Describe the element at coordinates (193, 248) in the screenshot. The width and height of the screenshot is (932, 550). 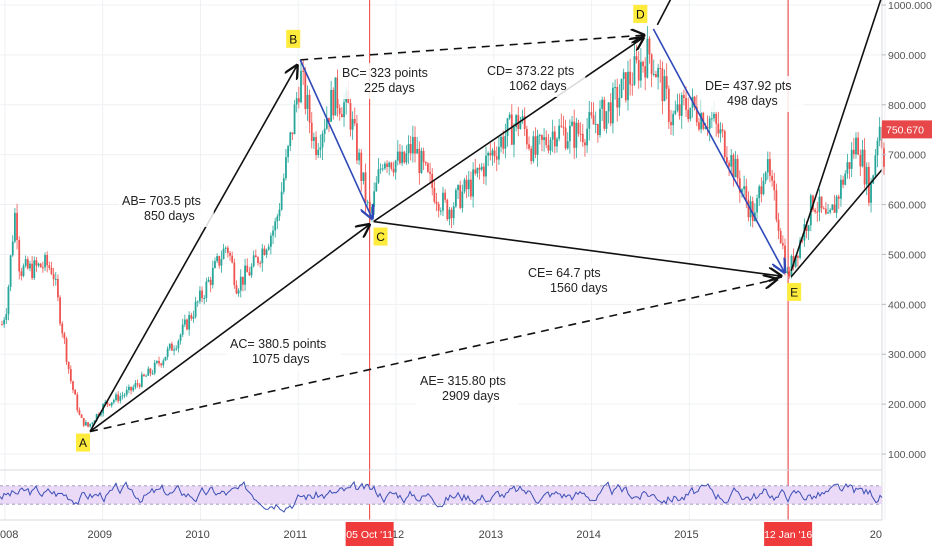
I see `wave-line-ab` at that location.